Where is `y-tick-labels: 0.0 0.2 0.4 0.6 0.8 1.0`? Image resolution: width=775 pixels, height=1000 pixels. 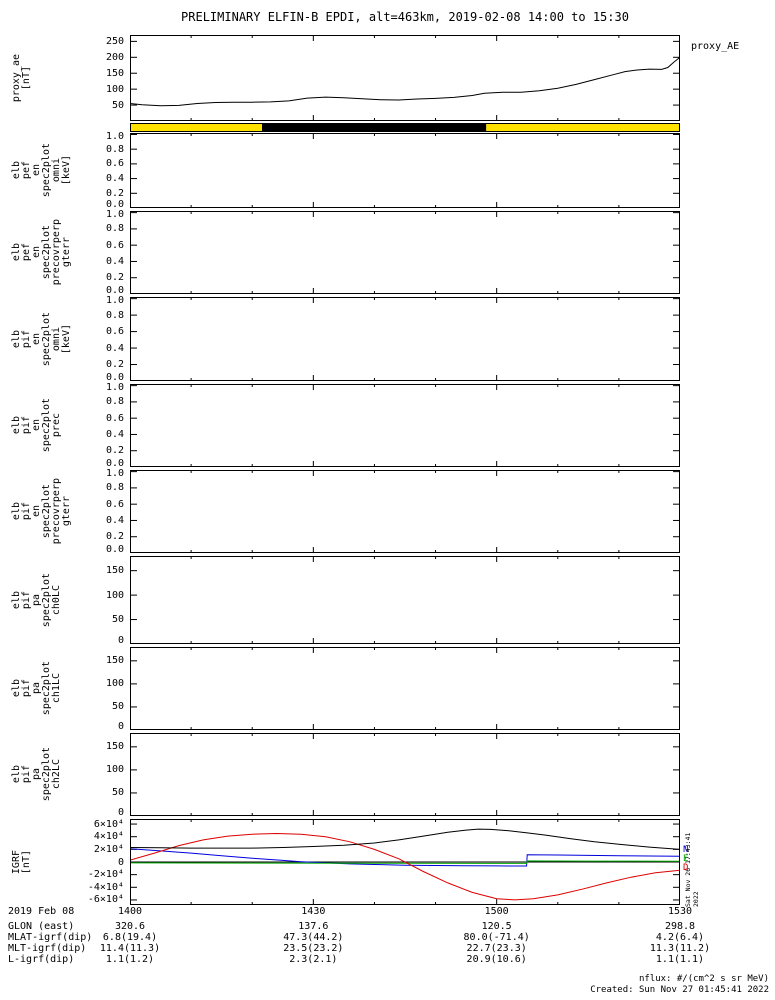 y-tick-labels: 0.0 0.2 0.4 0.6 0.8 1.0 is located at coordinates (105, 170).